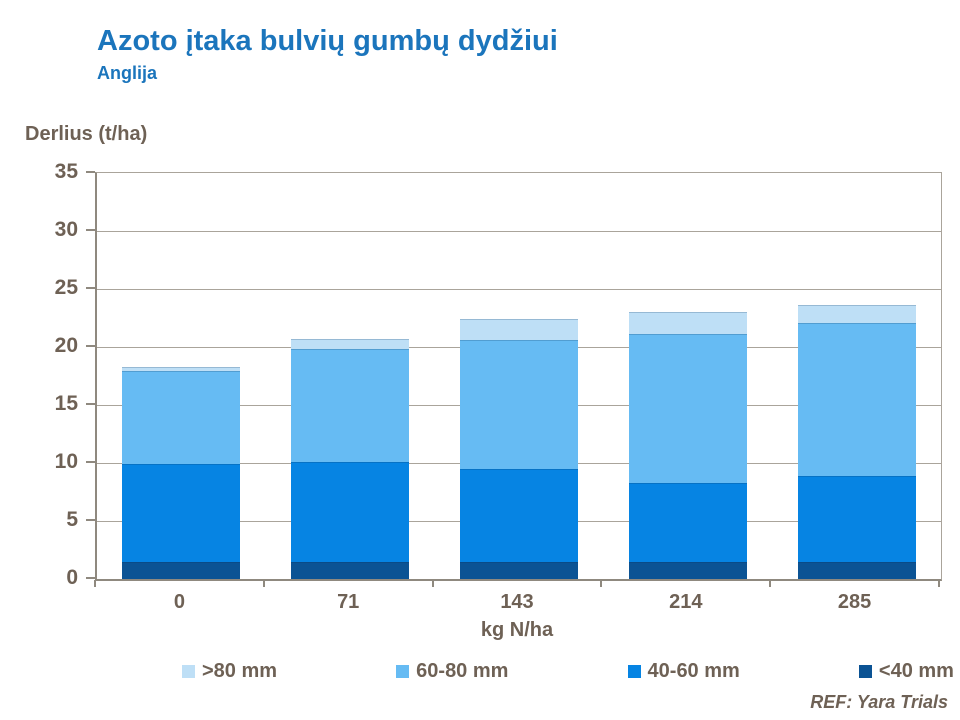 The width and height of the screenshot is (960, 720). Describe the element at coordinates (66, 171) in the screenshot. I see `y-tick-label: 35` at that location.